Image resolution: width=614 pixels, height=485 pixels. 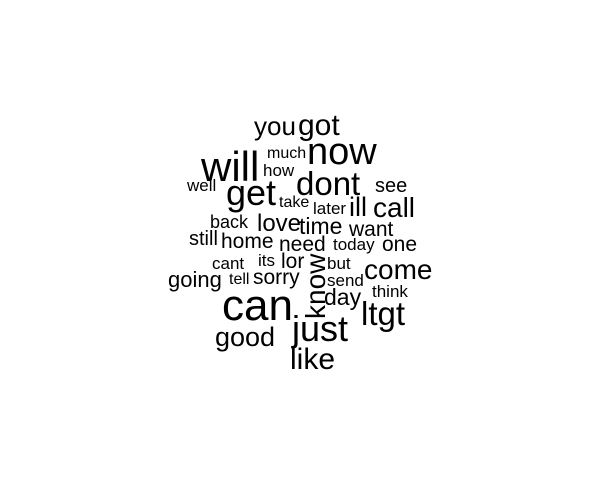 I want to click on word-ill: ill, so click(x=358, y=207).